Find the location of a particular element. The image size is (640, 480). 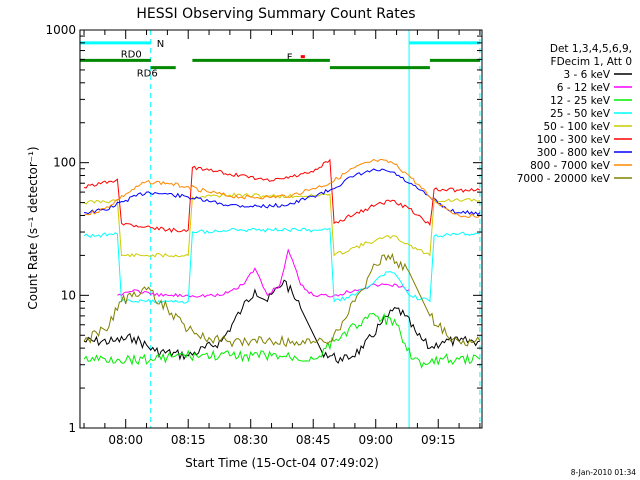

legend-header-line-2: FDecim 1, Att 0 is located at coordinates (591, 62).